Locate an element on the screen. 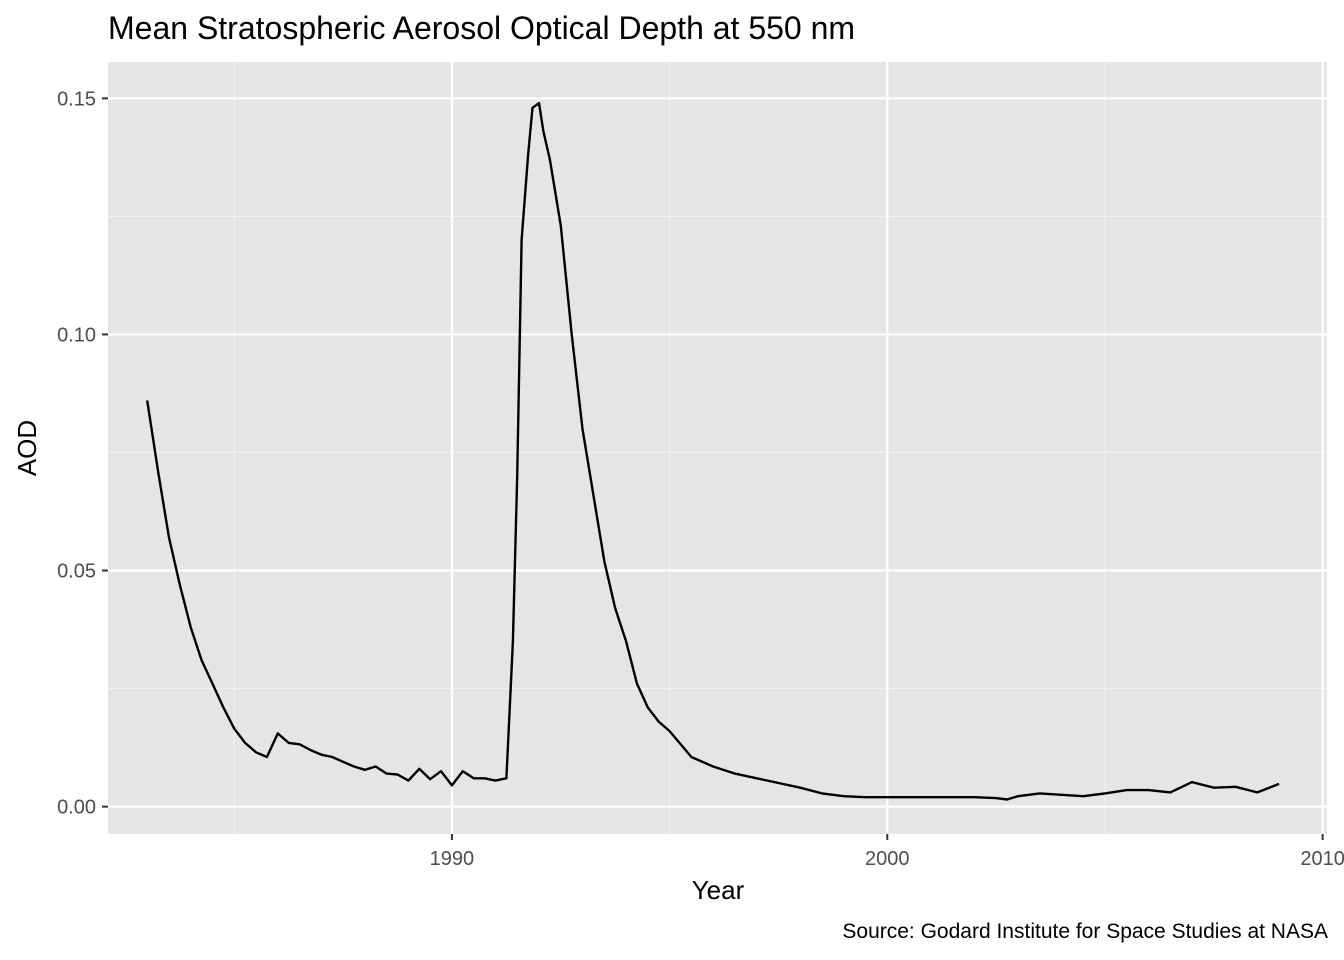  y-tick-label: 0.10 is located at coordinates (76, 335).